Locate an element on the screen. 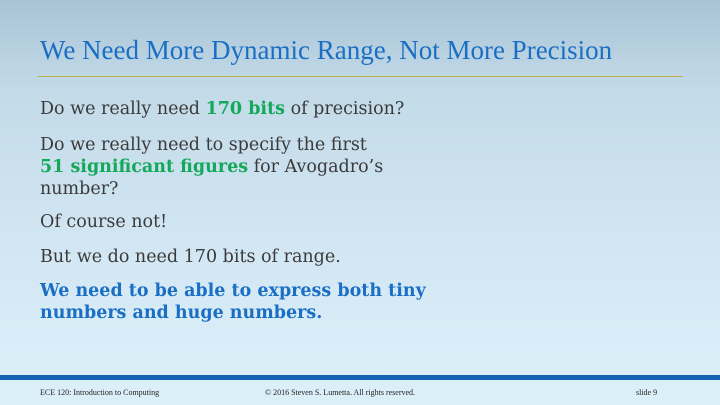 This screenshot has height=405, width=720. paragraph-precision-question: Do we really need 170 bits of precision? is located at coordinates (222, 109).